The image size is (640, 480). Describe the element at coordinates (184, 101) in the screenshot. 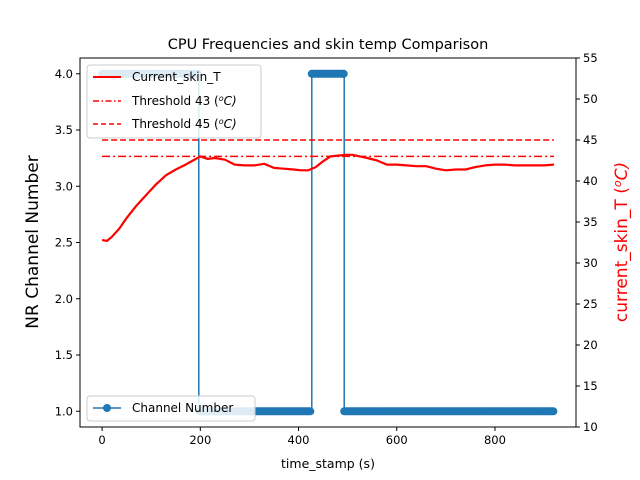

I see `legend-label-threshold-43: Threshold 43 (oC)` at that location.